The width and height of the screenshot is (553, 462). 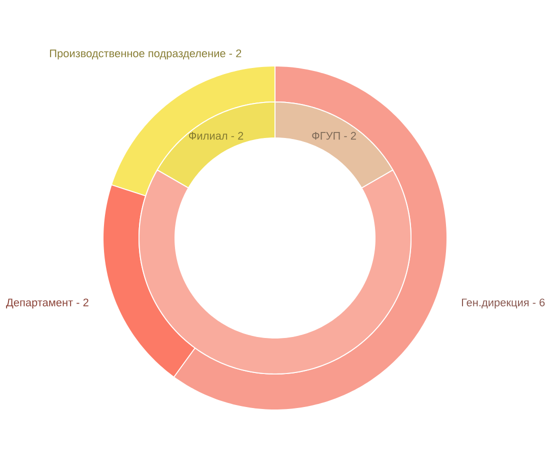 I want to click on slice-label: Департамент -, so click(x=43, y=303).